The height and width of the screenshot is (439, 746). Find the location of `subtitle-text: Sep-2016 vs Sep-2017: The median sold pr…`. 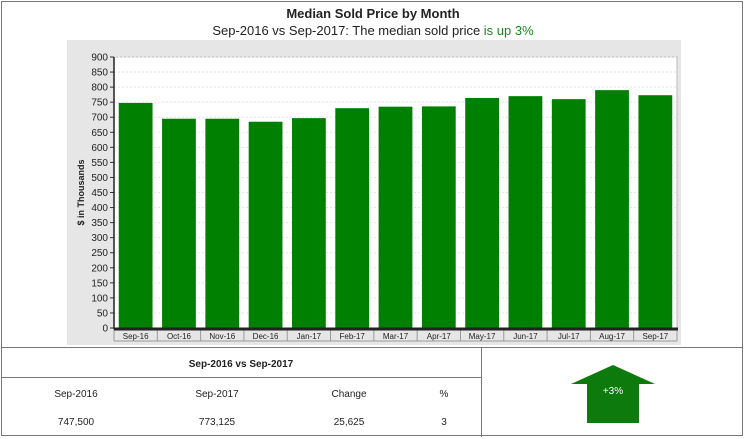

subtitle-text: Sep-2016 vs Sep-2017: The median sold pr… is located at coordinates (348, 30).